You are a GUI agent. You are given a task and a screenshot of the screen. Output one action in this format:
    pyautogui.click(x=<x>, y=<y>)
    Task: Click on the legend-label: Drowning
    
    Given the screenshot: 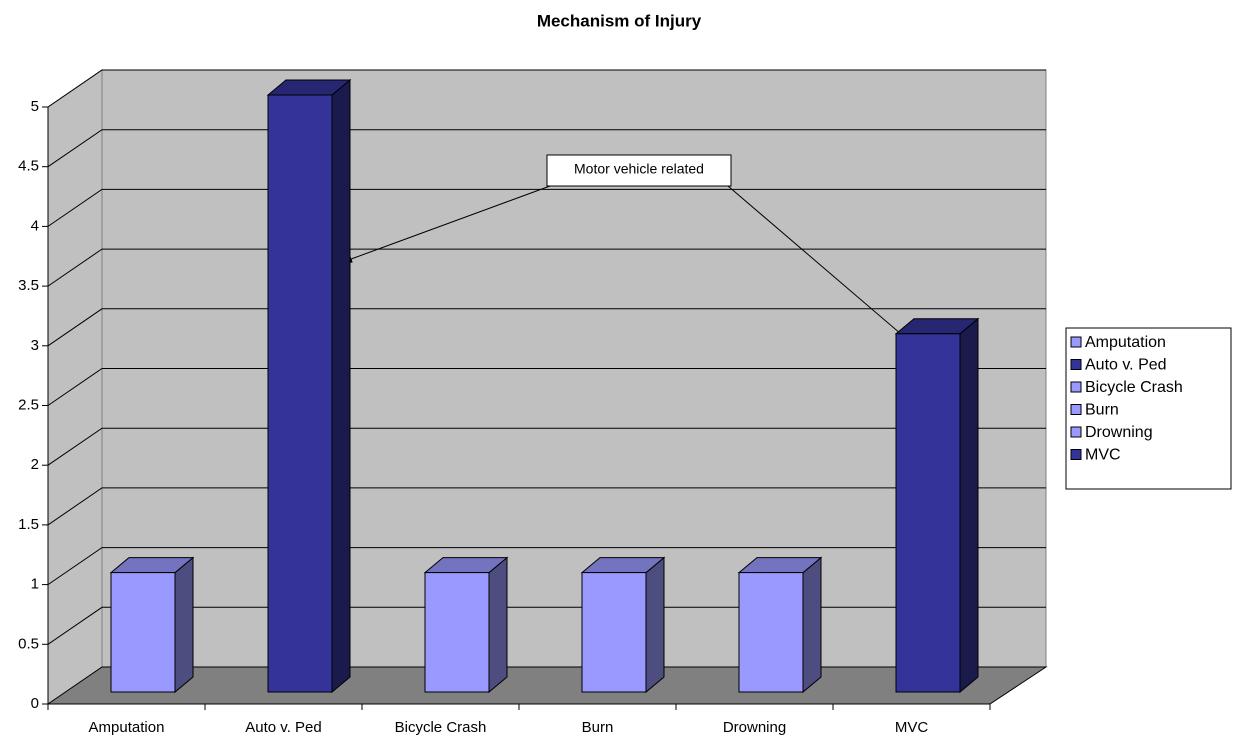 What is the action you would take?
    pyautogui.click(x=1119, y=432)
    